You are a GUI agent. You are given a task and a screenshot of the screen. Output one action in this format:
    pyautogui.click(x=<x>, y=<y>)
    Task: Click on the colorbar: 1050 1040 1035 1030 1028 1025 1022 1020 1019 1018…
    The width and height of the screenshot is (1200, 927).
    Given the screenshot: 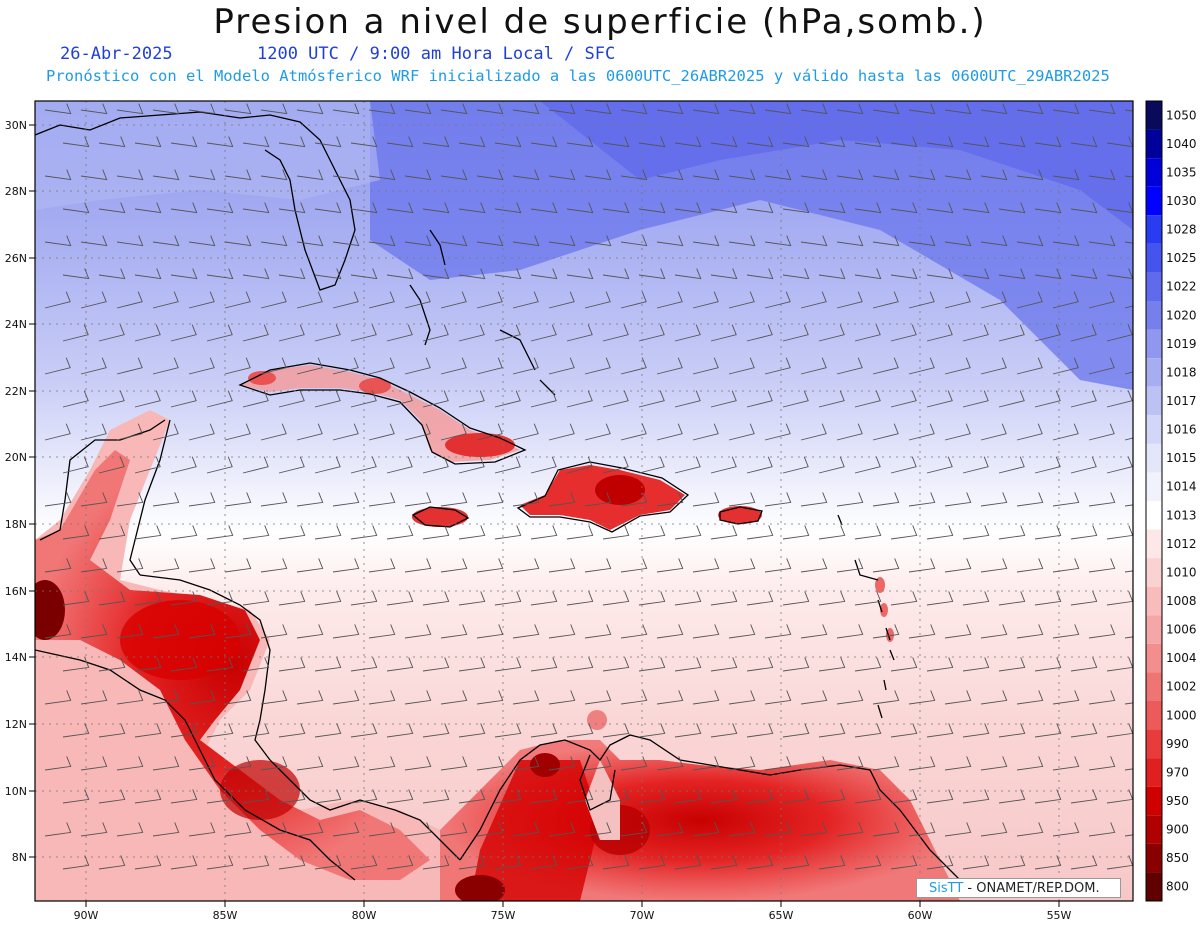 What is the action you would take?
    pyautogui.click(x=1171, y=501)
    